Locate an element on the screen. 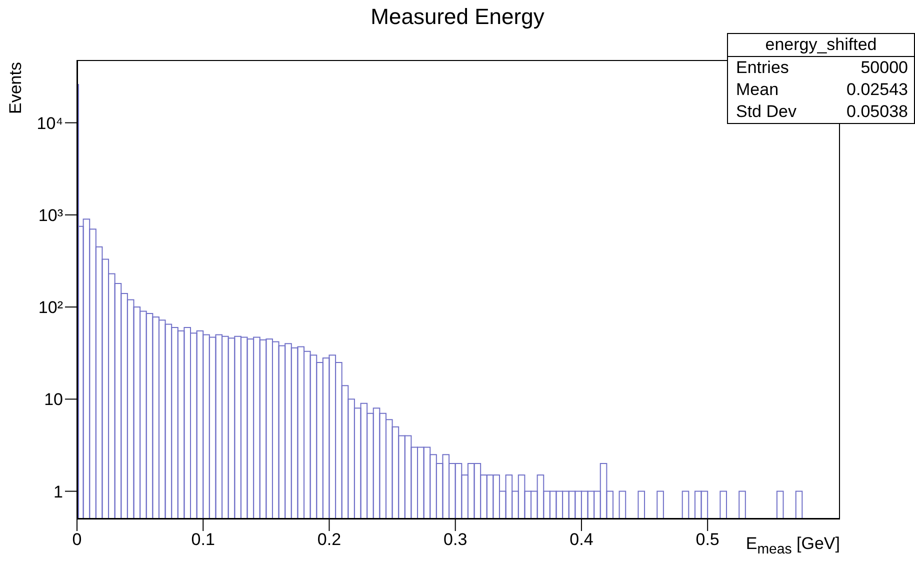 This screenshot has width=915, height=561. x-tick-label: 0 is located at coordinates (77, 540).